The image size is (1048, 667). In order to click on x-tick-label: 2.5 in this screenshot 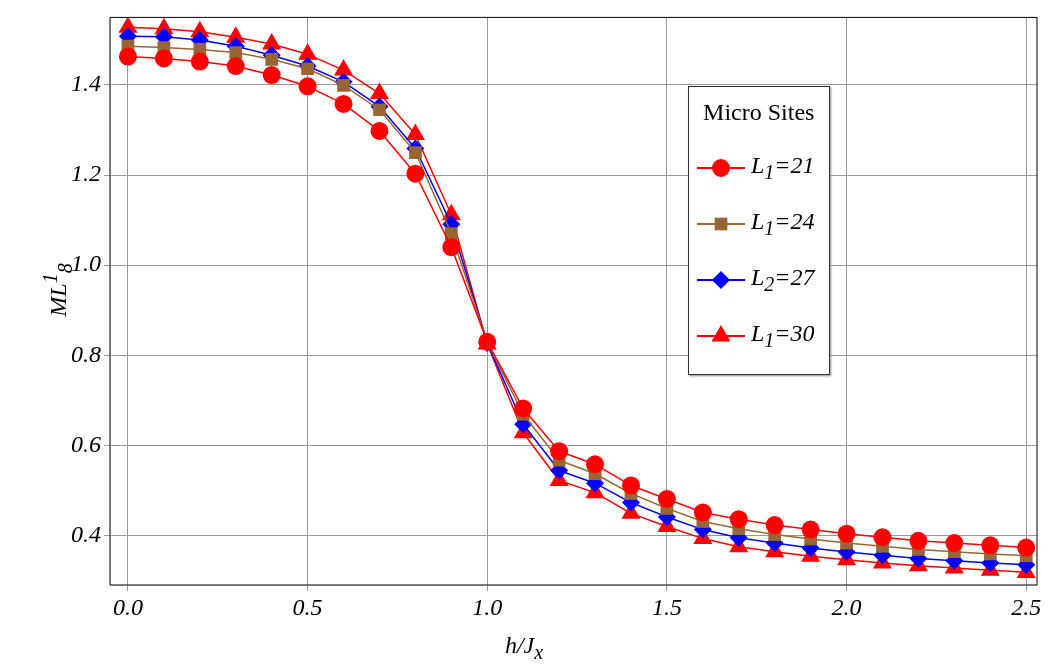, I will do `click(1026, 606)`.